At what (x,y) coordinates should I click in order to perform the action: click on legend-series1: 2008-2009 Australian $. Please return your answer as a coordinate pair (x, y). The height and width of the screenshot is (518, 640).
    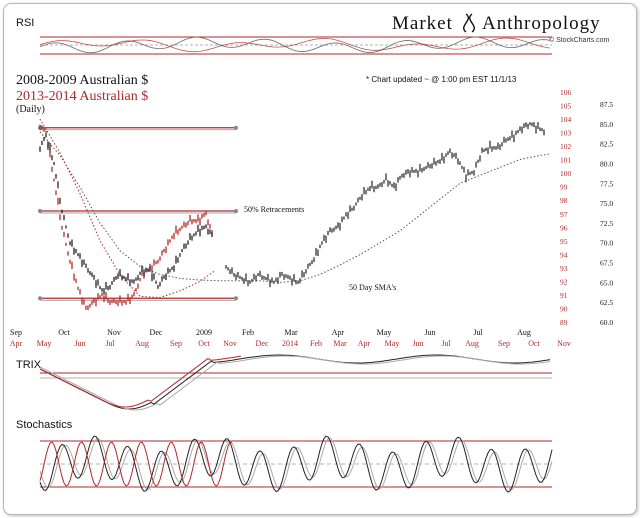
    Looking at the image, I should click on (82, 80).